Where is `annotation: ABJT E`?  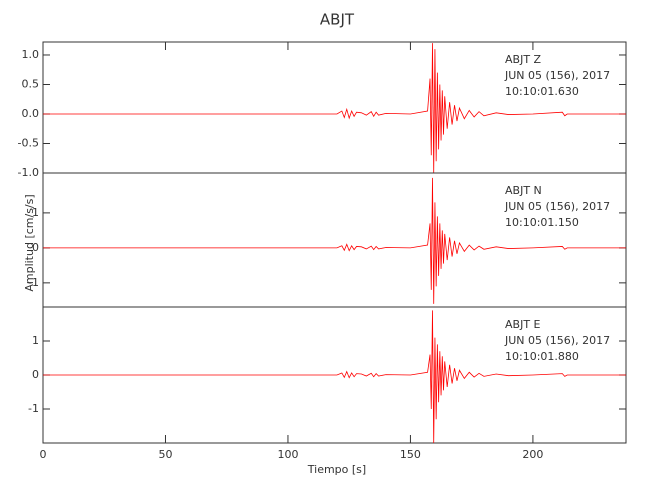
annotation: ABJT E is located at coordinates (523, 324).